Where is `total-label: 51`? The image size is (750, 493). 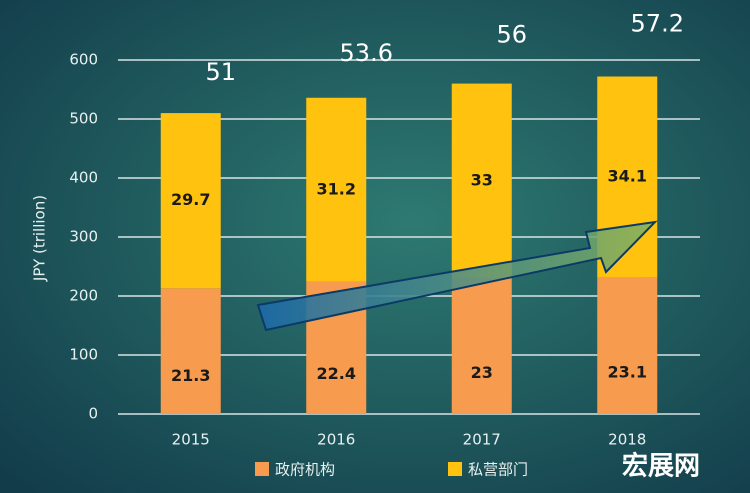
total-label: 51 is located at coordinates (220, 72).